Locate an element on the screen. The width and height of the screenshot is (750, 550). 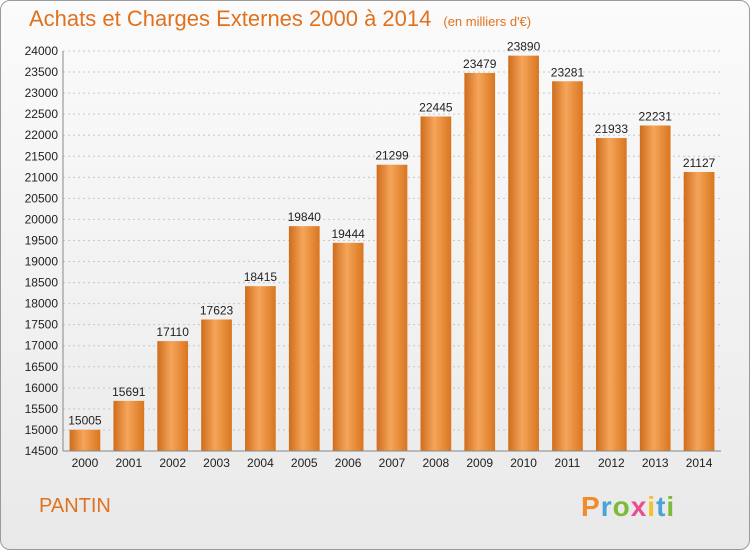
bar-value-label: 22445 is located at coordinates (436, 107).